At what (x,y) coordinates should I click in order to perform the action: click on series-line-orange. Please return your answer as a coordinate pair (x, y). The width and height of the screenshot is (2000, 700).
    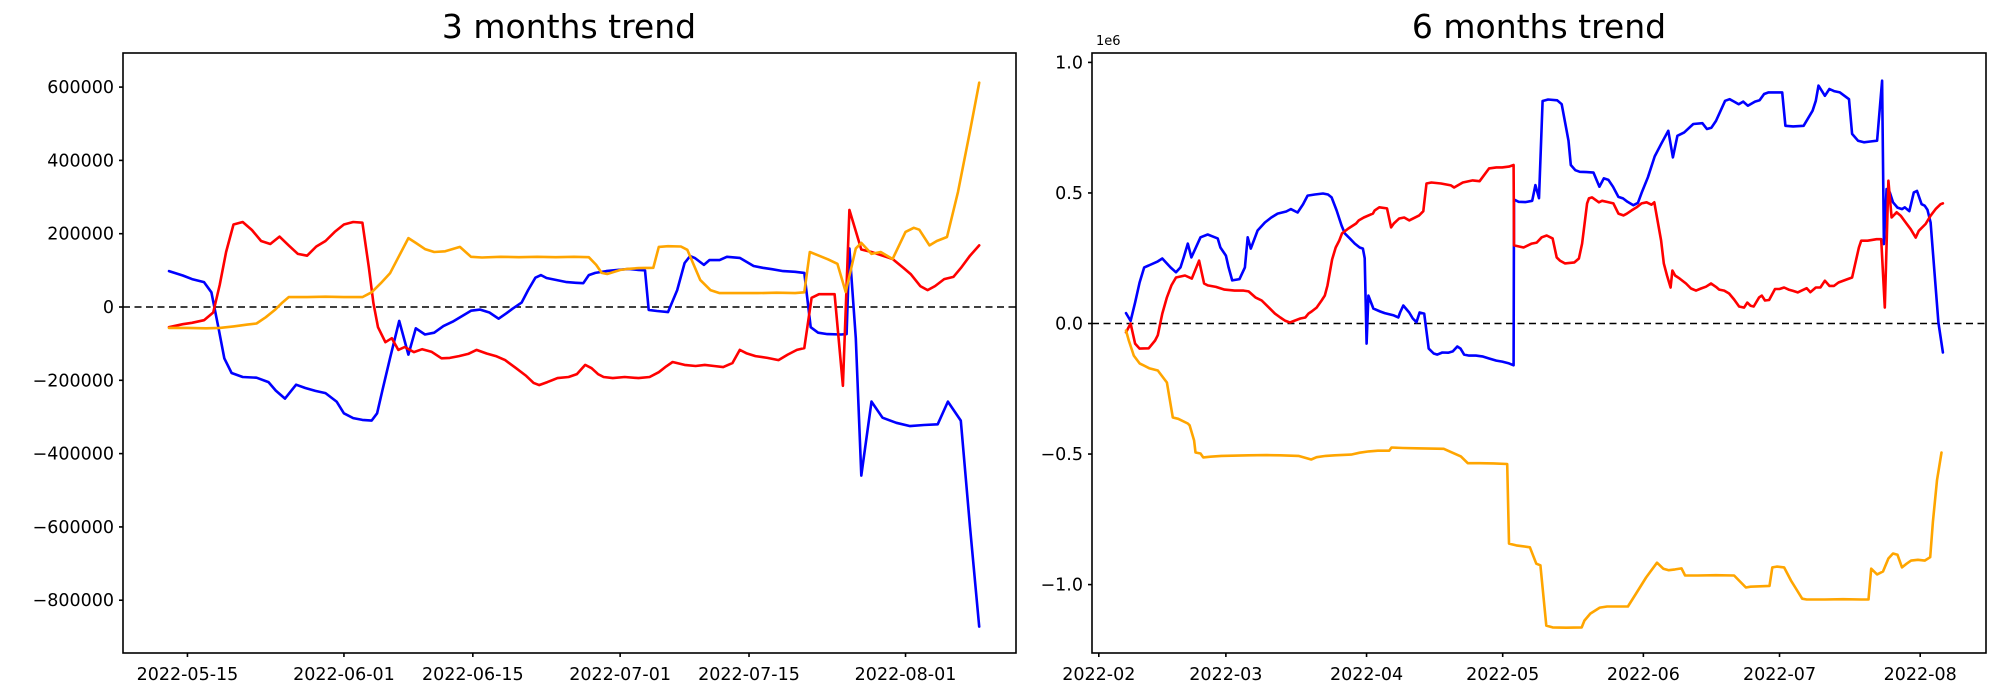
    Looking at the image, I should click on (574, 205).